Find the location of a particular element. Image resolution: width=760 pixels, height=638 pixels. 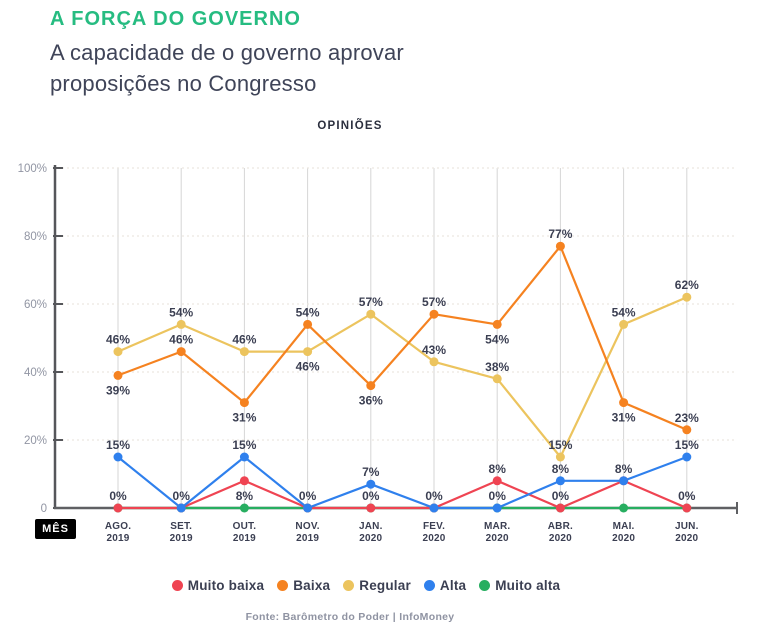

data-label-baixa: 36% is located at coordinates (371, 401).